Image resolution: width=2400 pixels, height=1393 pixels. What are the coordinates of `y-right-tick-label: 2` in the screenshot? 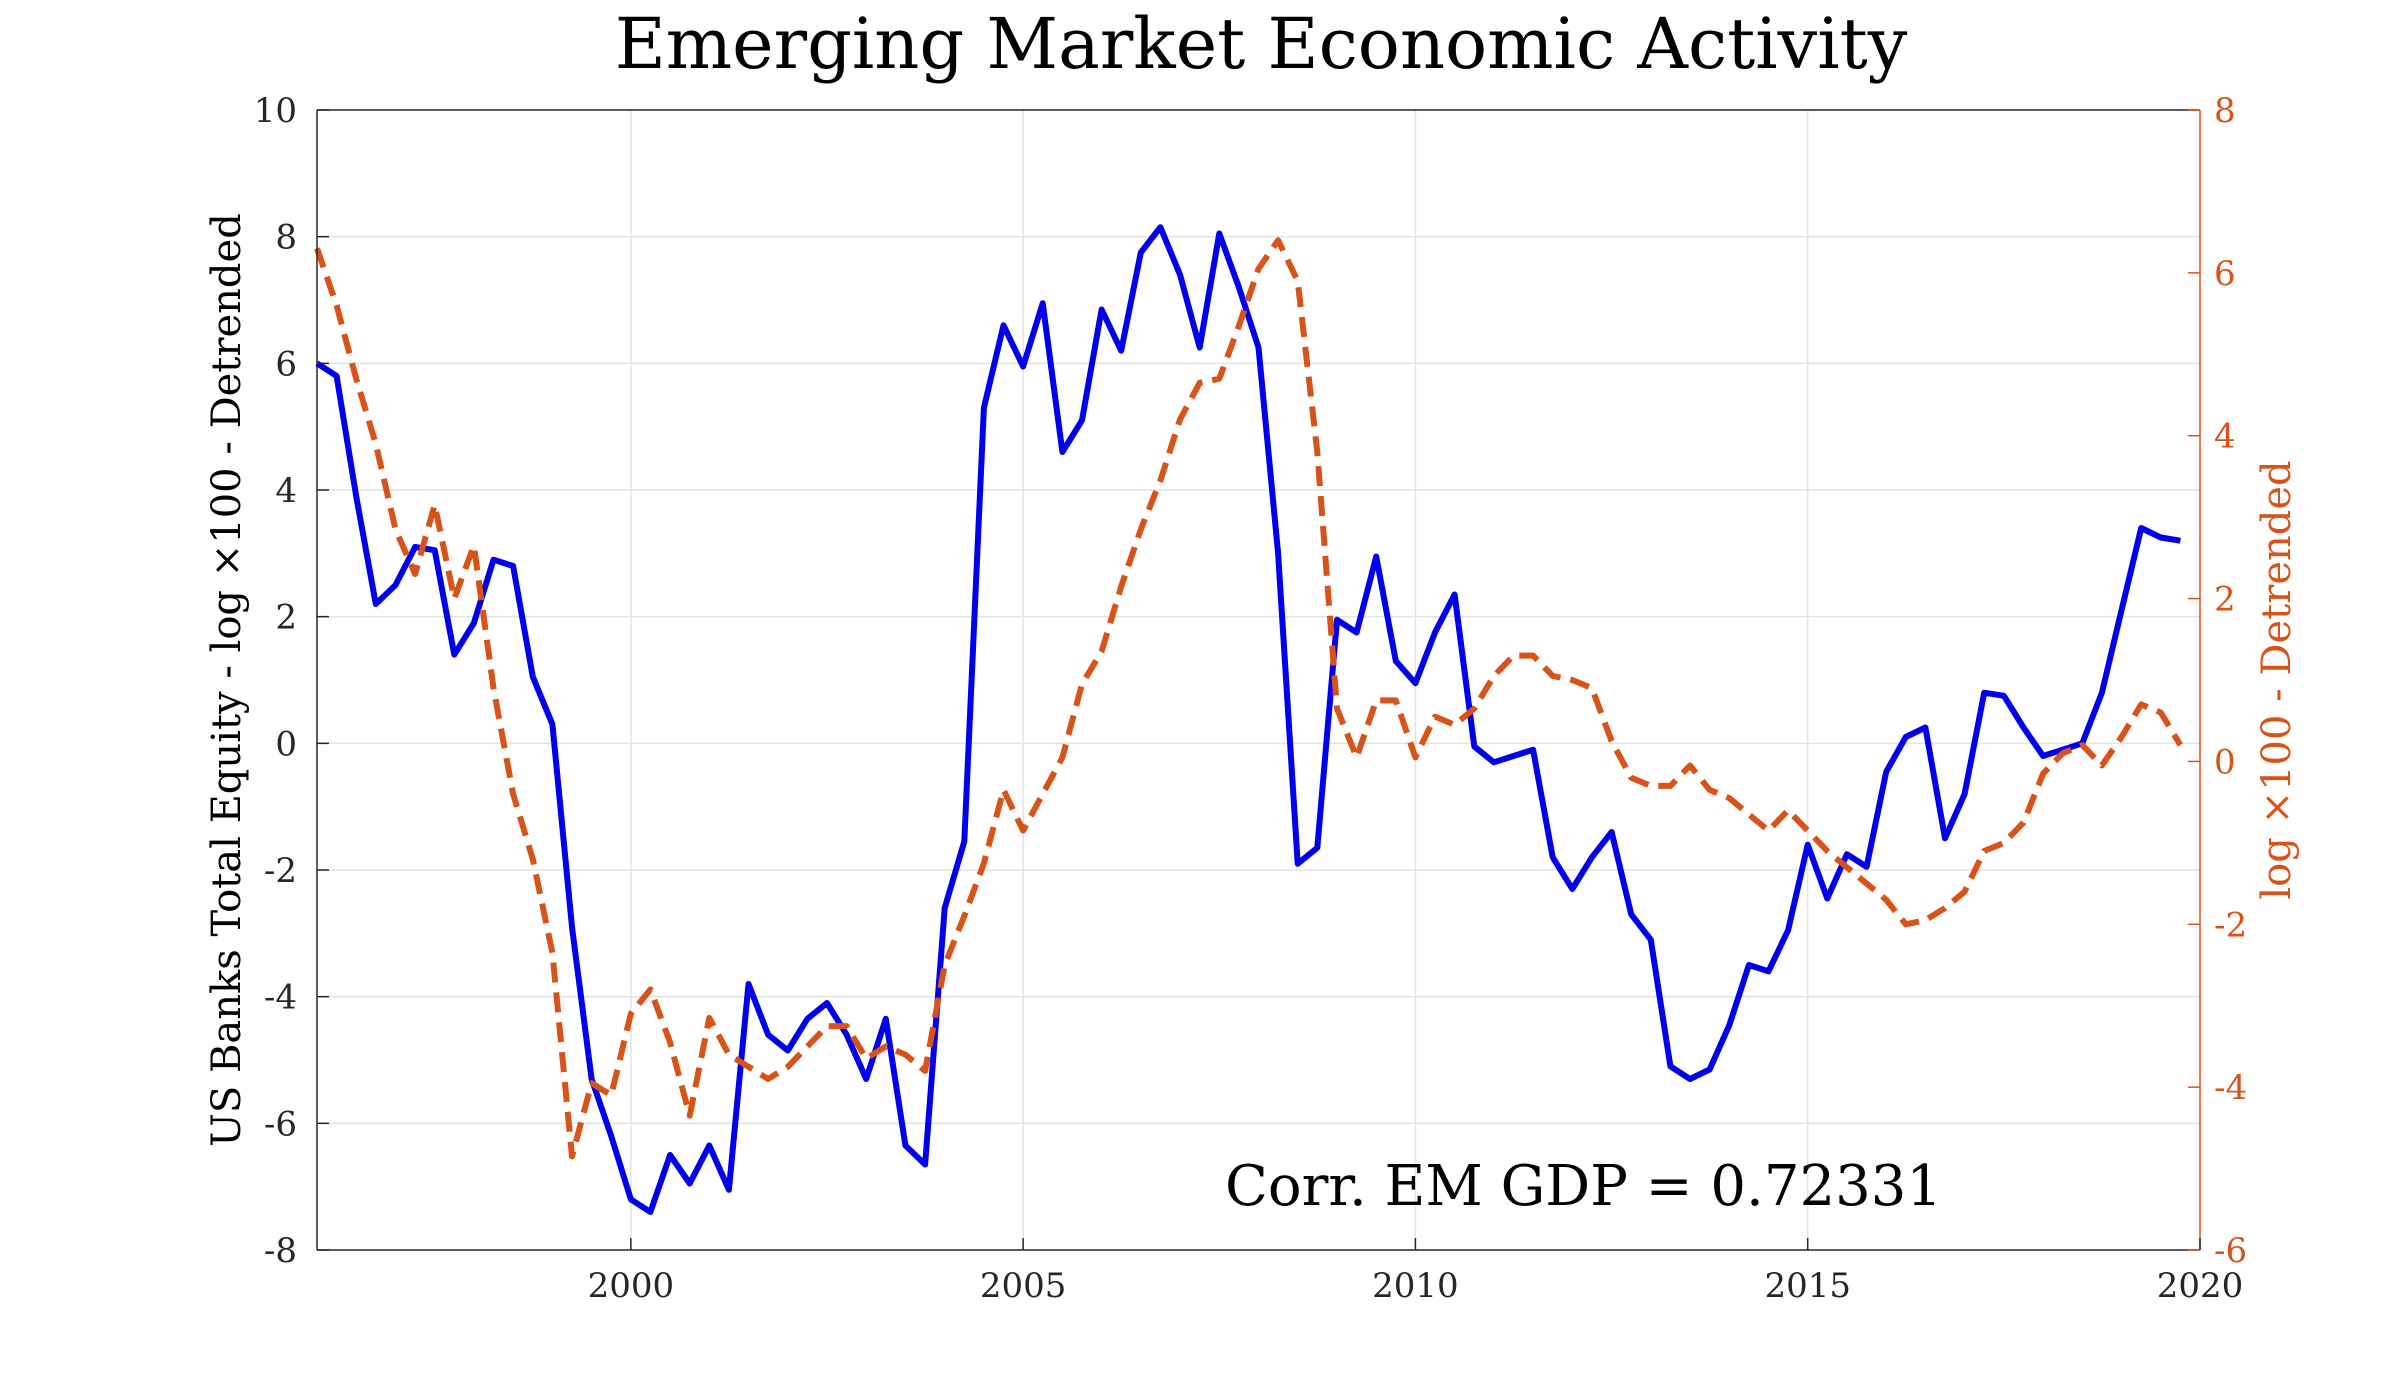 It's located at (2225, 600).